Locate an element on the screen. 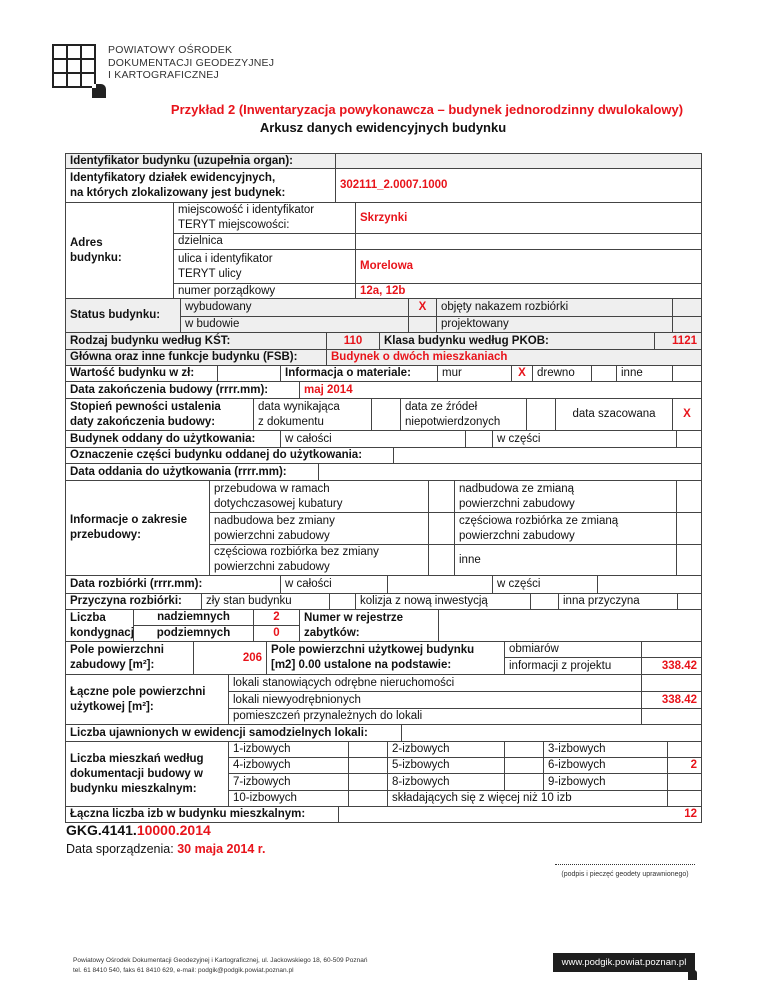 The height and width of the screenshot is (994, 768). label: Rodzaj budynku według KŚT: is located at coordinates (196, 341).